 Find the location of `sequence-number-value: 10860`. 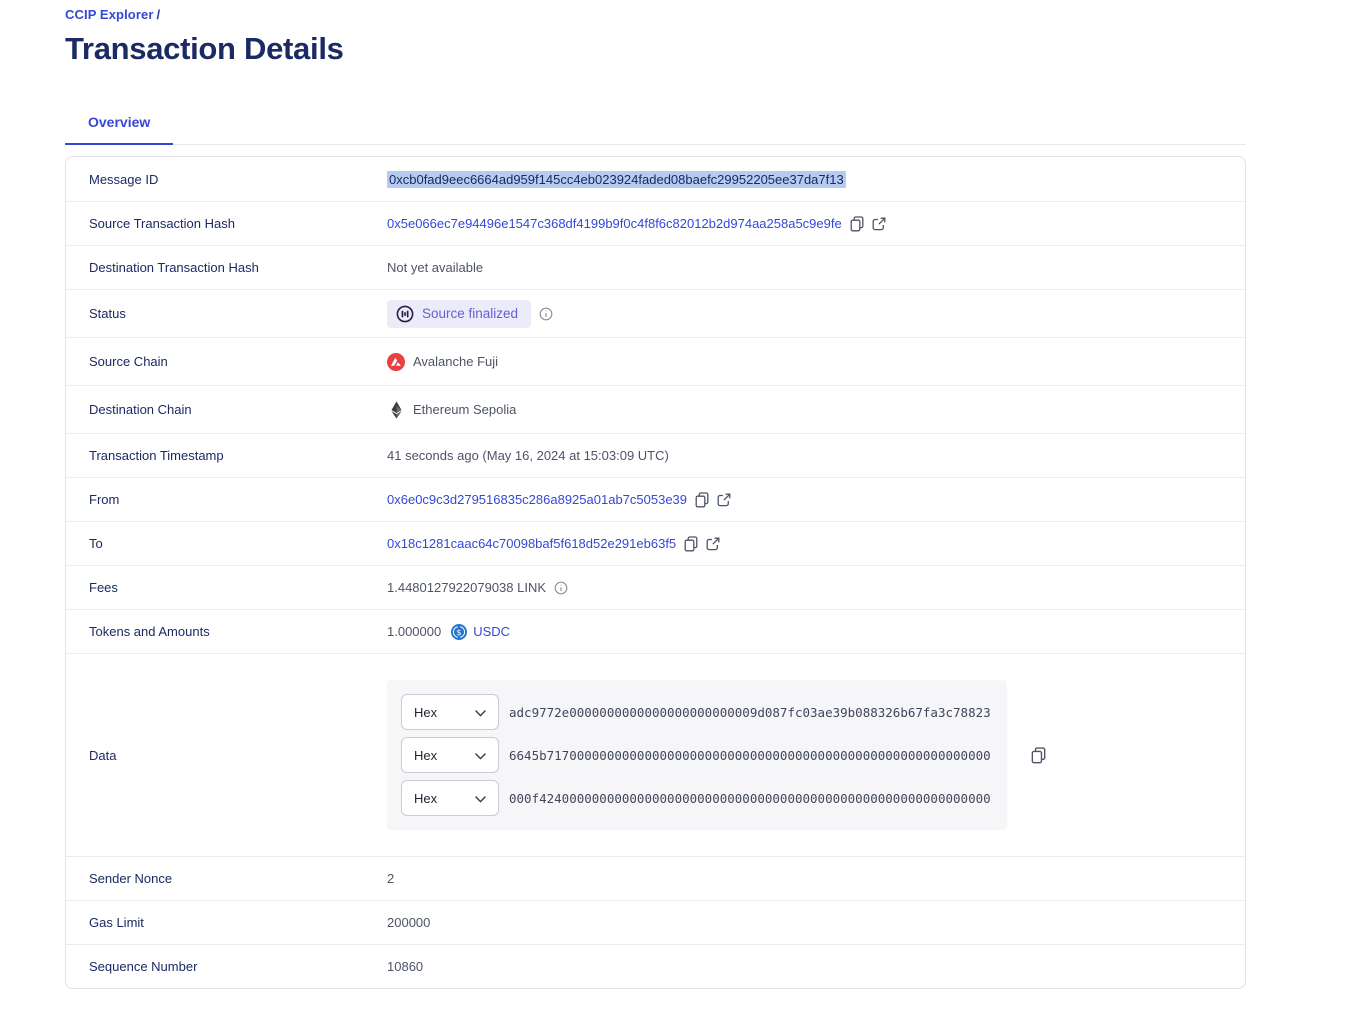

sequence-number-value: 10860 is located at coordinates (405, 966).